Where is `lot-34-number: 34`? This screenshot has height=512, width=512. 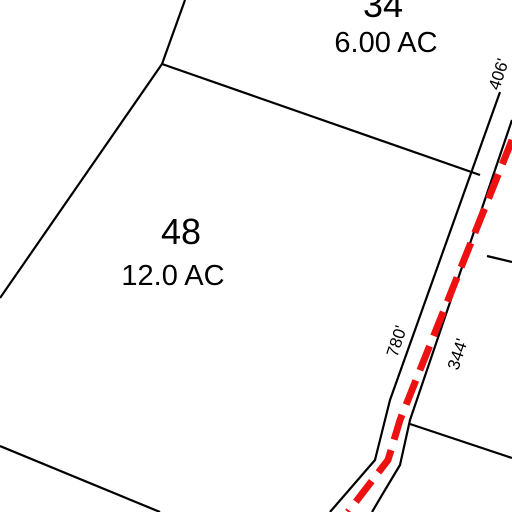 lot-34-number: 34 is located at coordinates (383, 12).